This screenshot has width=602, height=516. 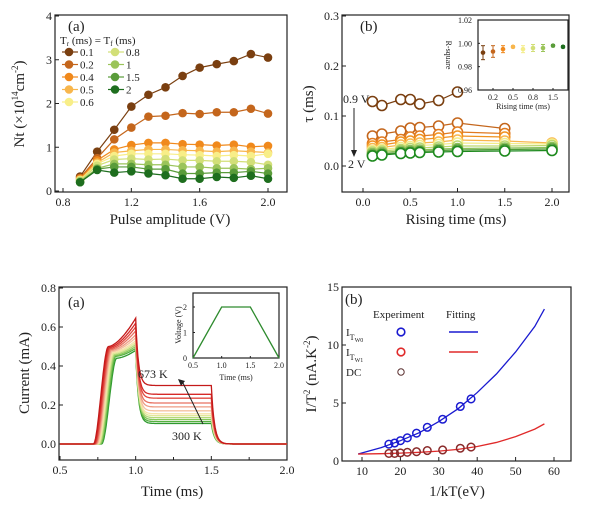 What do you see at coordinates (25, 373) in the screenshot?
I see `y-axis-title: Current (mA)` at bounding box center [25, 373].